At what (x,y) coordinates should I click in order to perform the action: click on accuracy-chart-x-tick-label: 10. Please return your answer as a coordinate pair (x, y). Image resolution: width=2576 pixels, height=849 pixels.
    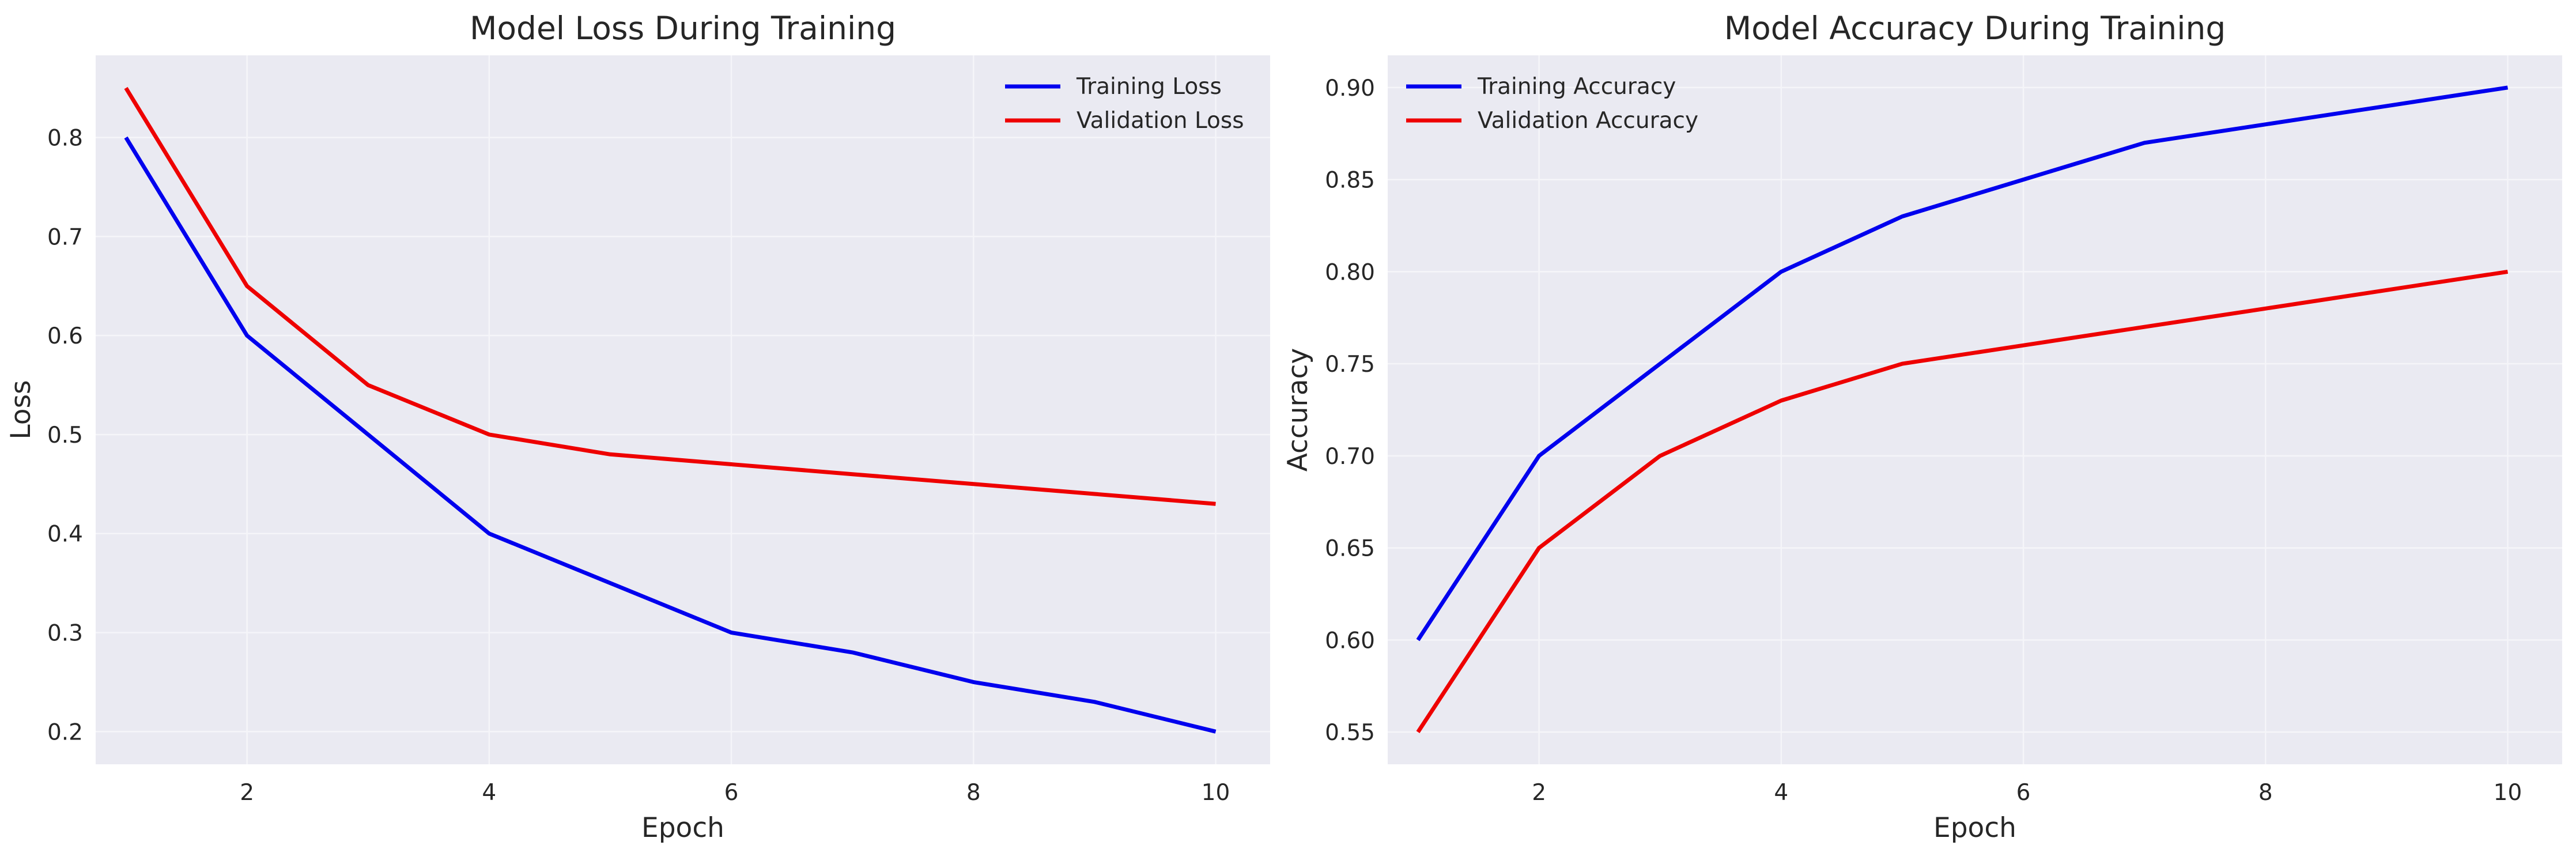
    Looking at the image, I should click on (2508, 793).